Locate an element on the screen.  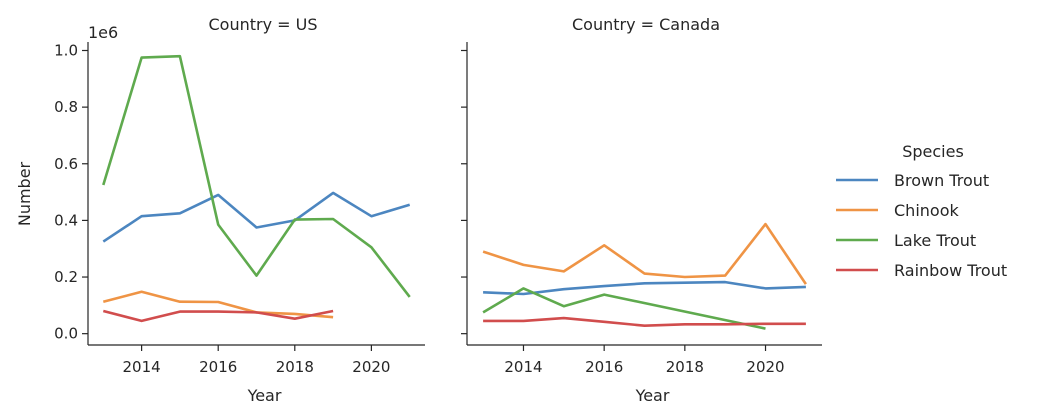
legend-item-chinook: Chinook is located at coordinates (897, 210).